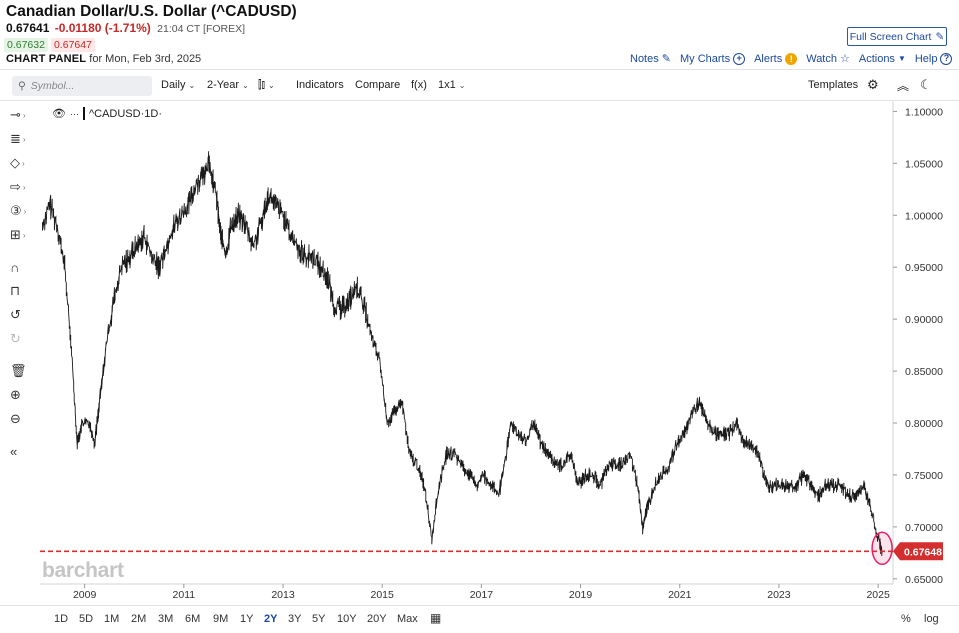 The image size is (959, 633). I want to click on x-tick-label: 2025, so click(878, 595).